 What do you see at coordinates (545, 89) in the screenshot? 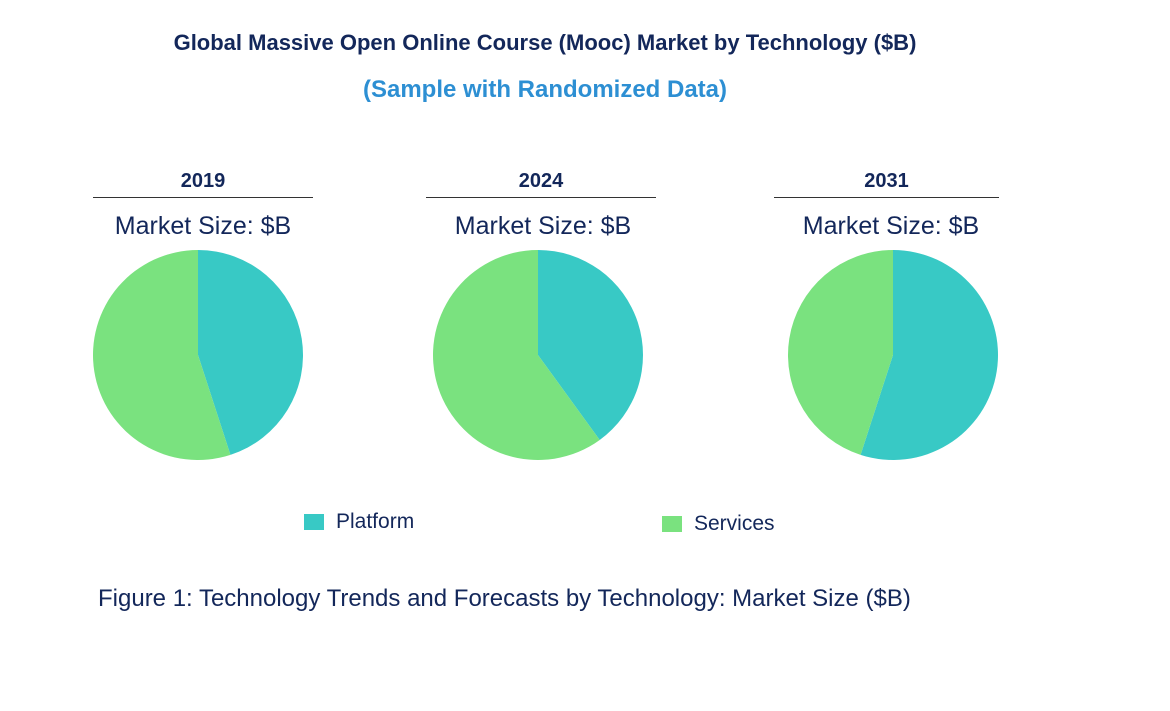
I see `chart-subtitle: (Sample with Randomized Data)` at bounding box center [545, 89].